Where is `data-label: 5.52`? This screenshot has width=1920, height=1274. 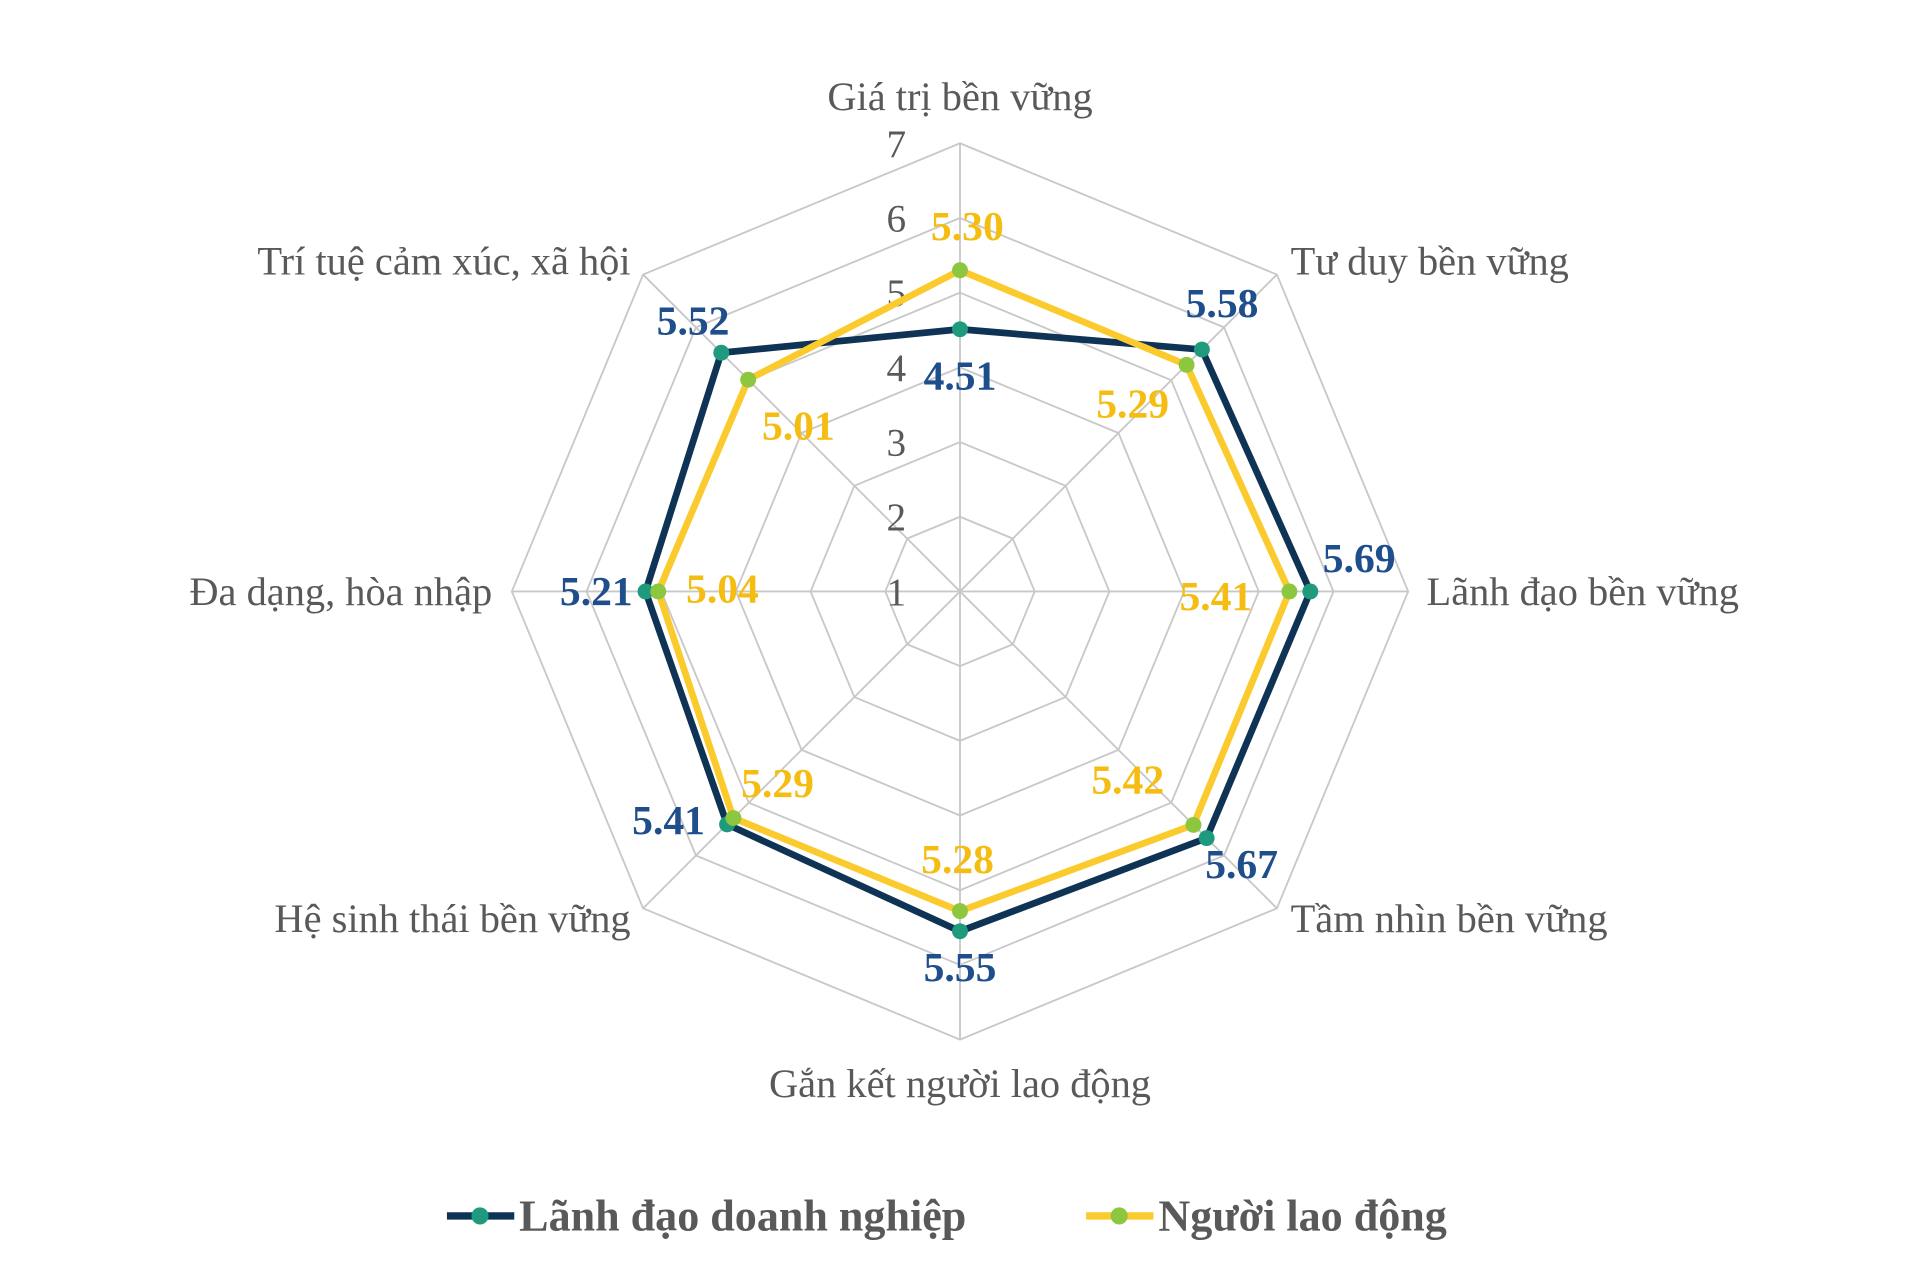 data-label: 5.52 is located at coordinates (693, 321).